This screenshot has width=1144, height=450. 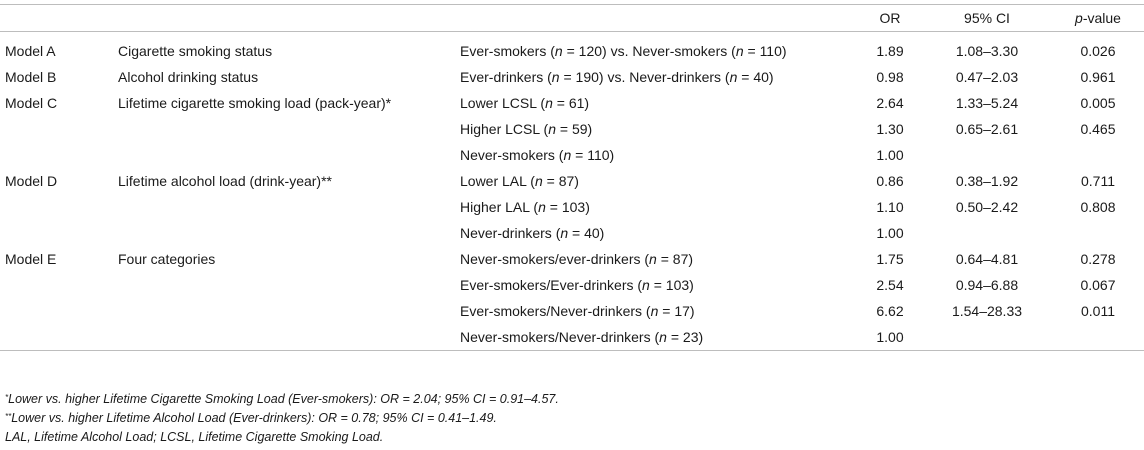 What do you see at coordinates (577, 311) in the screenshot?
I see `comparison-cell: Ever-smokers/Never-drinkers (n = 17)` at bounding box center [577, 311].